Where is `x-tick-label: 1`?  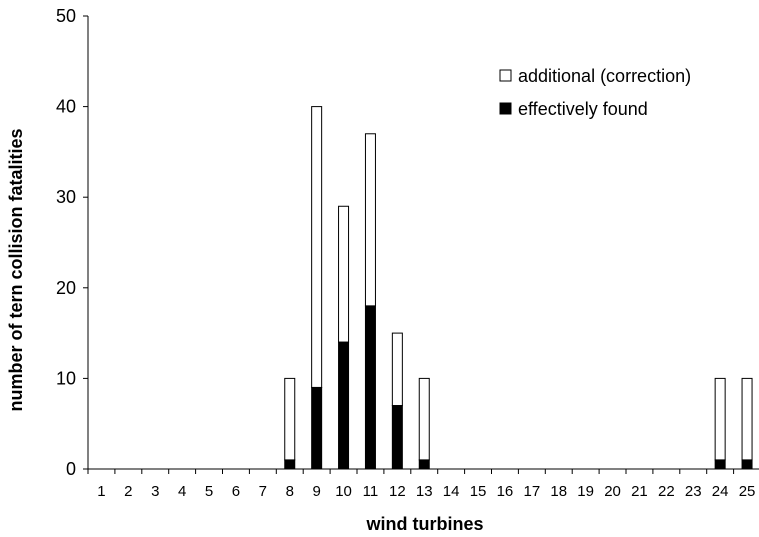
x-tick-label: 1 is located at coordinates (101, 491).